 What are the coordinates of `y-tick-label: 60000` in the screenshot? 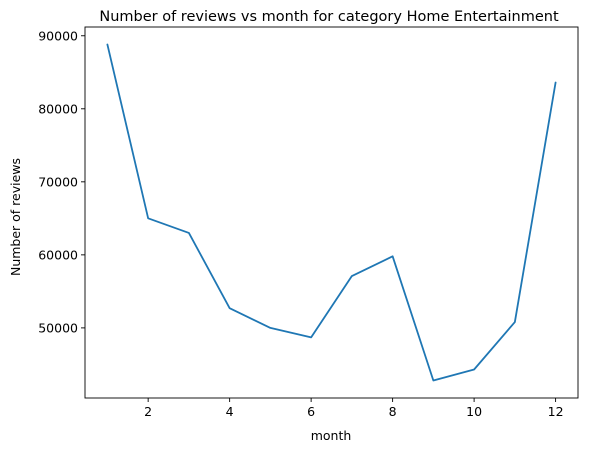 It's located at (58, 254).